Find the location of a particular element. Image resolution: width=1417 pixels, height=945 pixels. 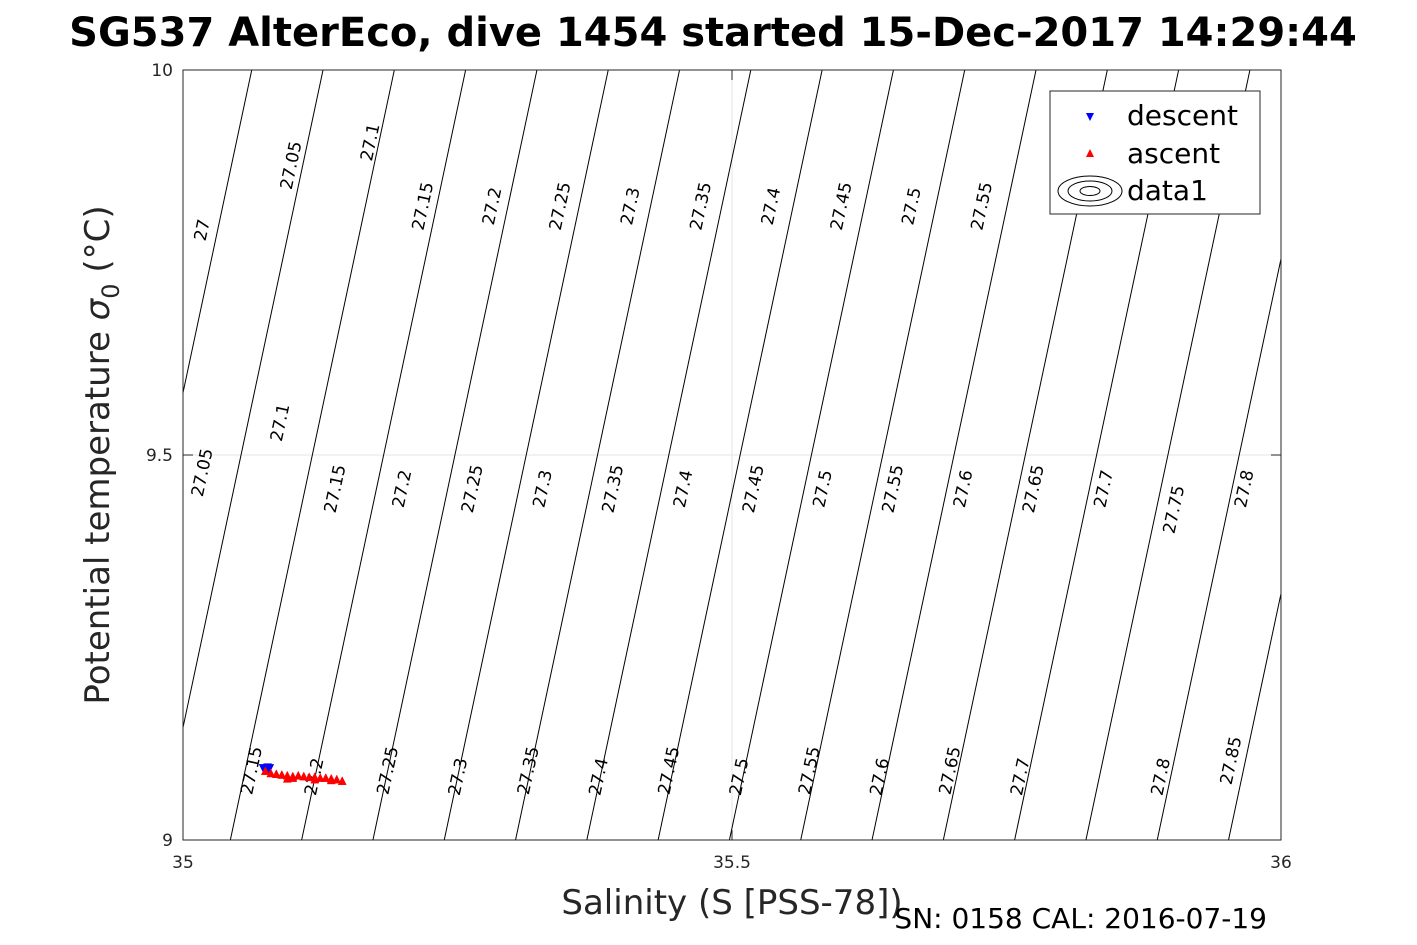

x-tick-label: 35 is located at coordinates (183, 863).